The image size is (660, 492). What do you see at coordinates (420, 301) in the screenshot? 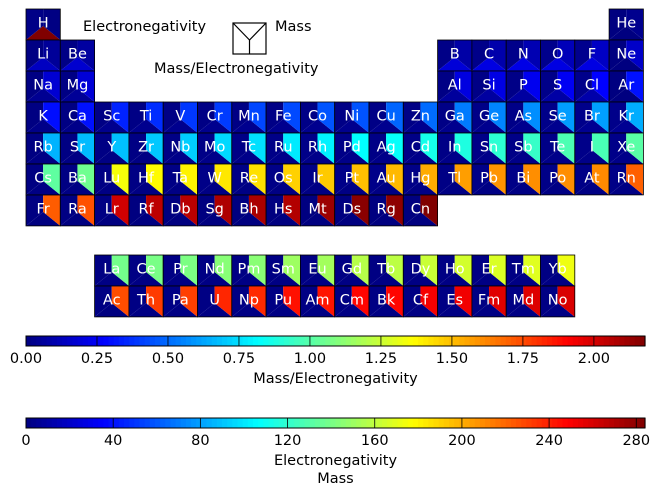
I see `element-cell-cf: Cf` at bounding box center [420, 301].